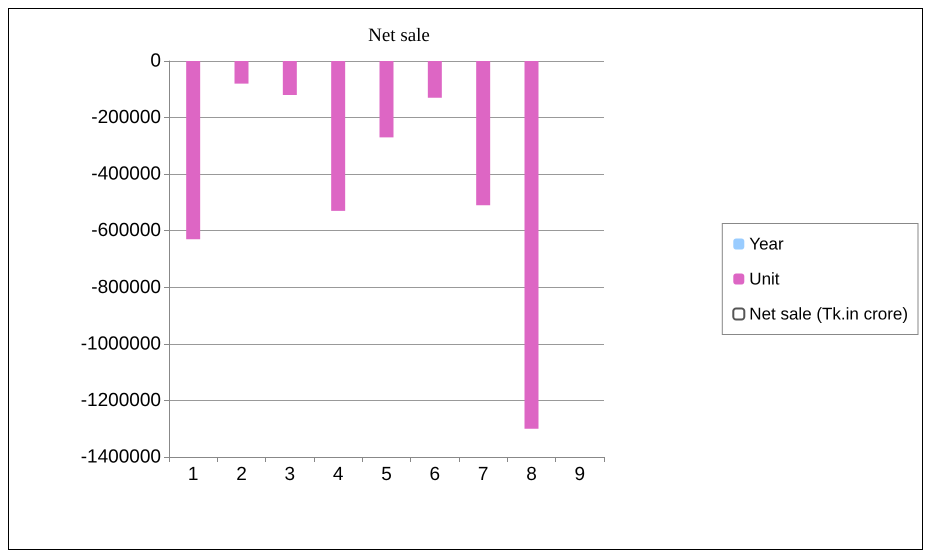 The width and height of the screenshot is (933, 560). What do you see at coordinates (531, 474) in the screenshot?
I see `x-tick-label: 8` at bounding box center [531, 474].